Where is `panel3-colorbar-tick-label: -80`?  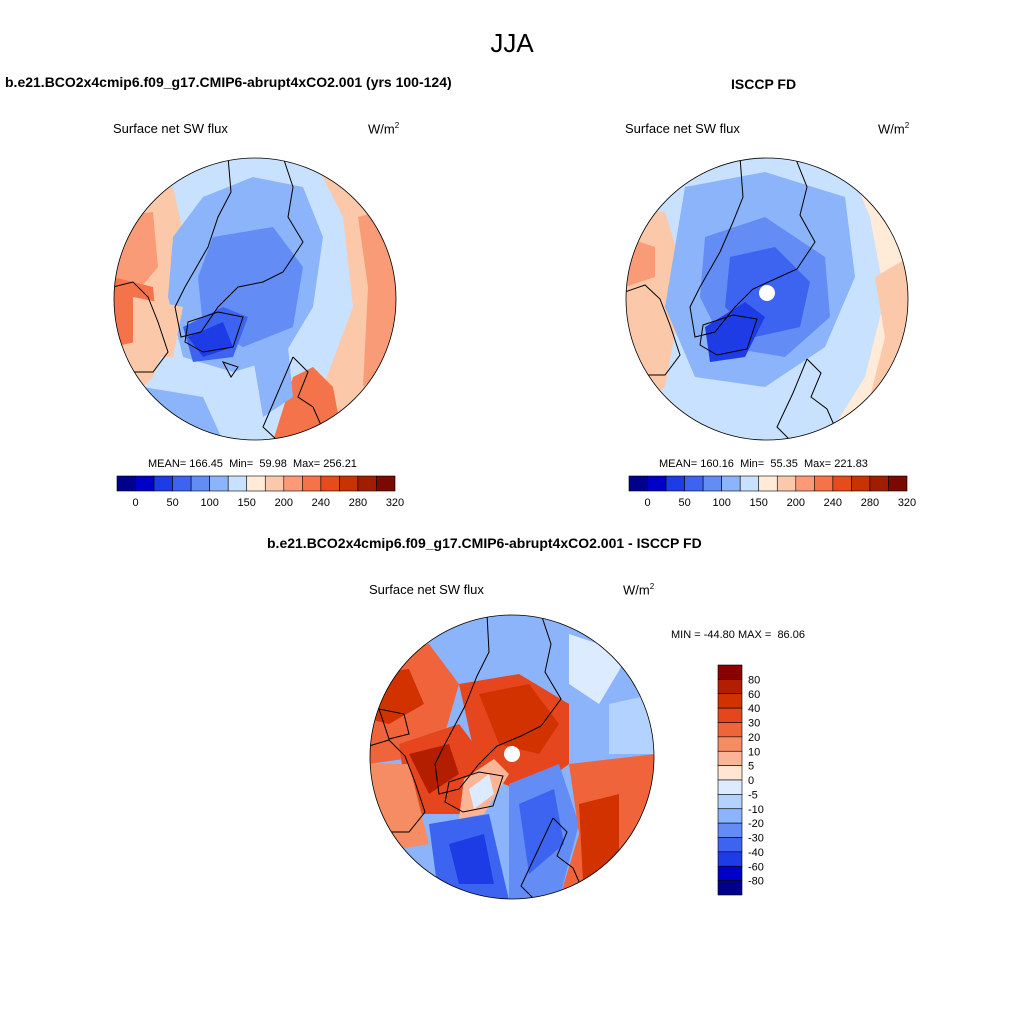 panel3-colorbar-tick-label: -80 is located at coordinates (756, 882).